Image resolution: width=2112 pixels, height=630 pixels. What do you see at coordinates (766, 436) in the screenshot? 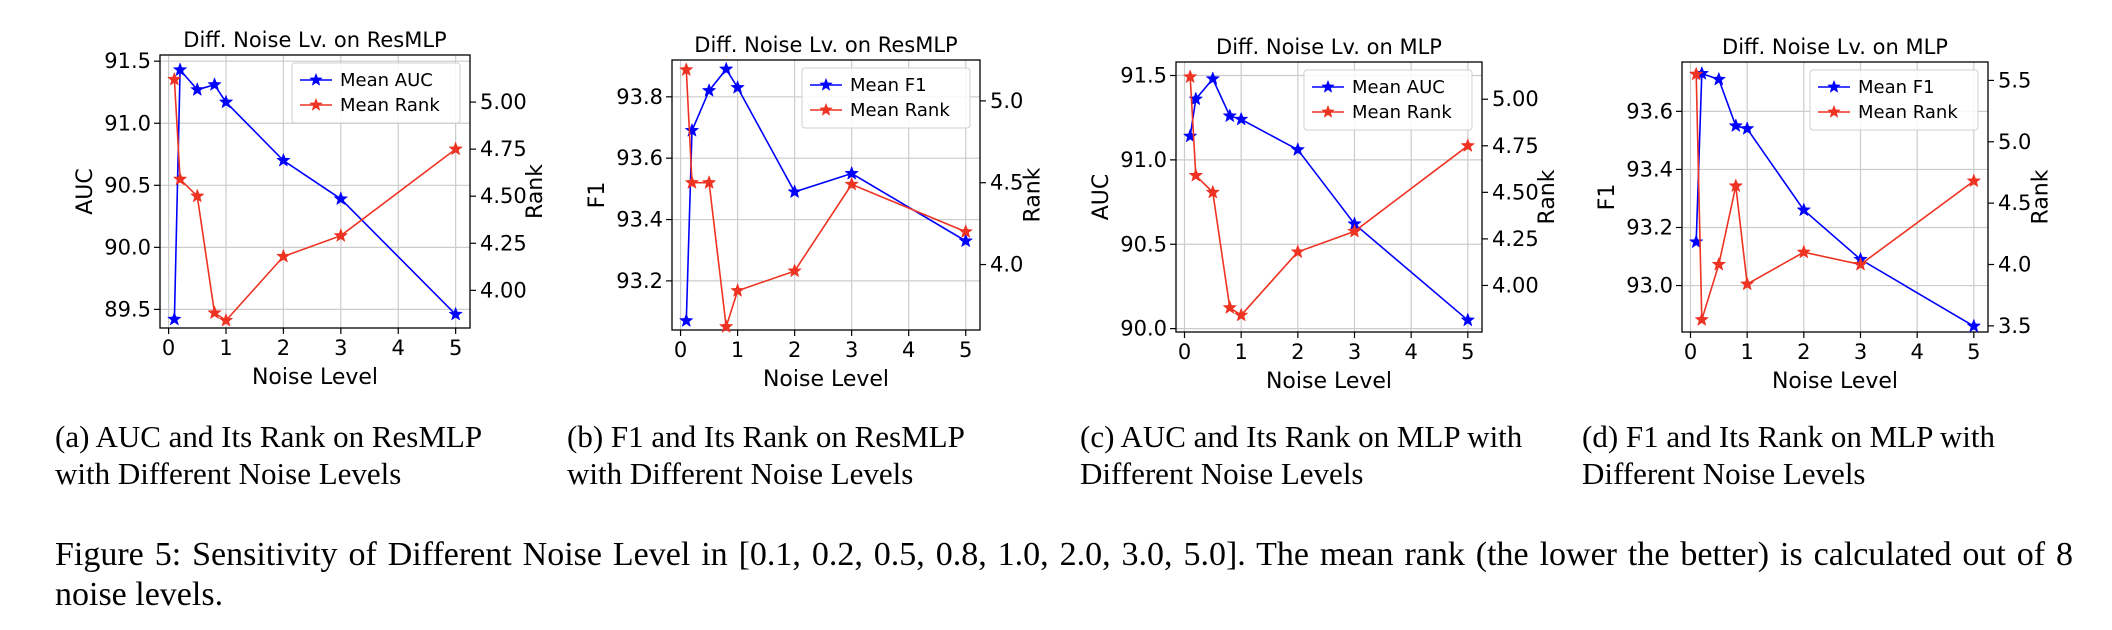
I see `subcaption-b-line1: (b) F1 and Its Rank on ResMLP` at bounding box center [766, 436].